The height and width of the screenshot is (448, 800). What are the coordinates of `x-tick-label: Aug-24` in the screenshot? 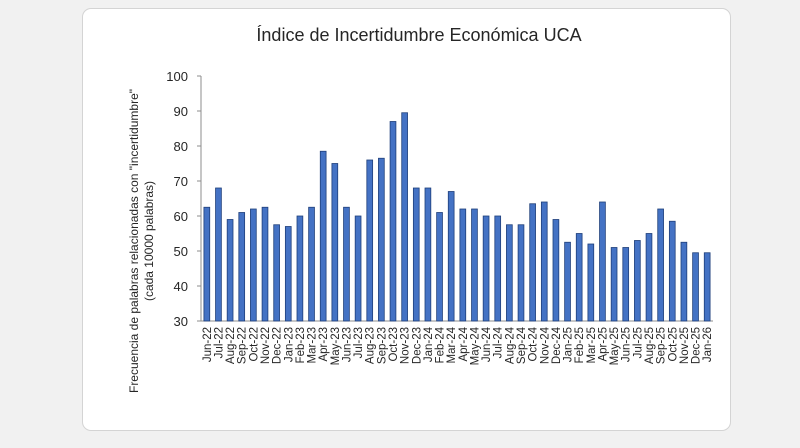 It's located at (510, 345).